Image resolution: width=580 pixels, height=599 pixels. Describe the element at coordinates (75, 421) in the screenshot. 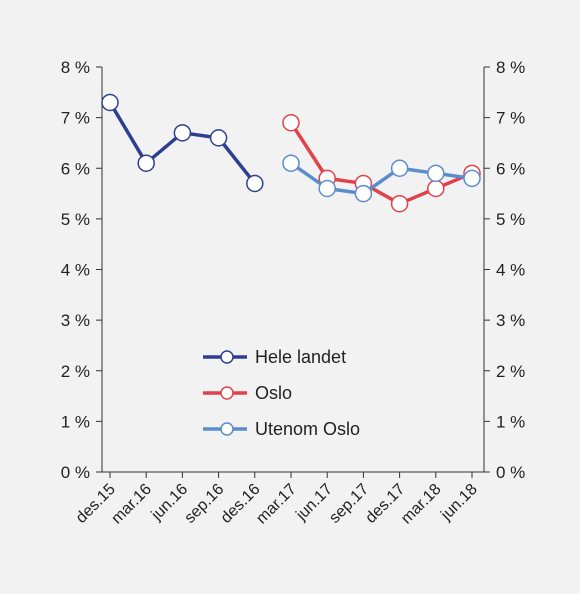

I see `y-tick-label-left: 1 %` at that location.